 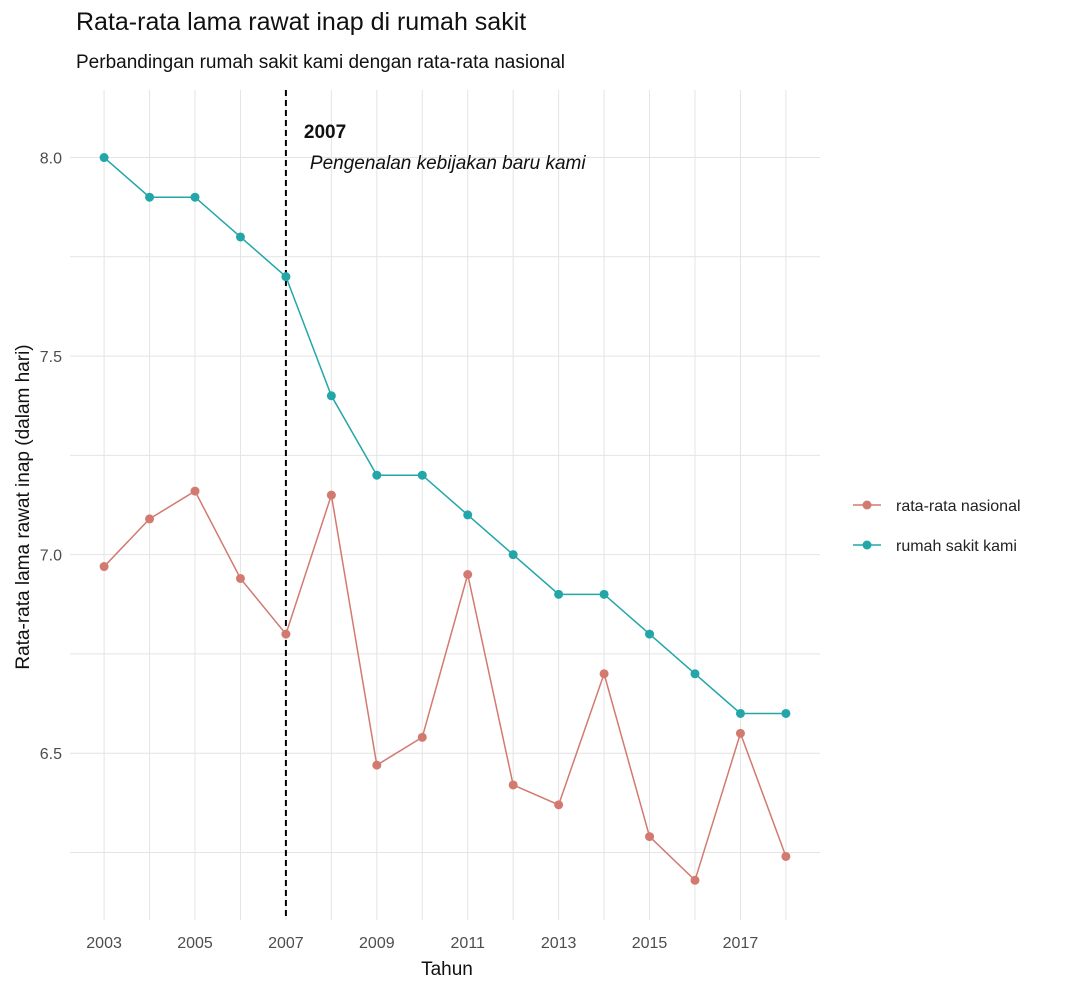 I want to click on y-tick-label: 7.5, so click(x=51, y=357).